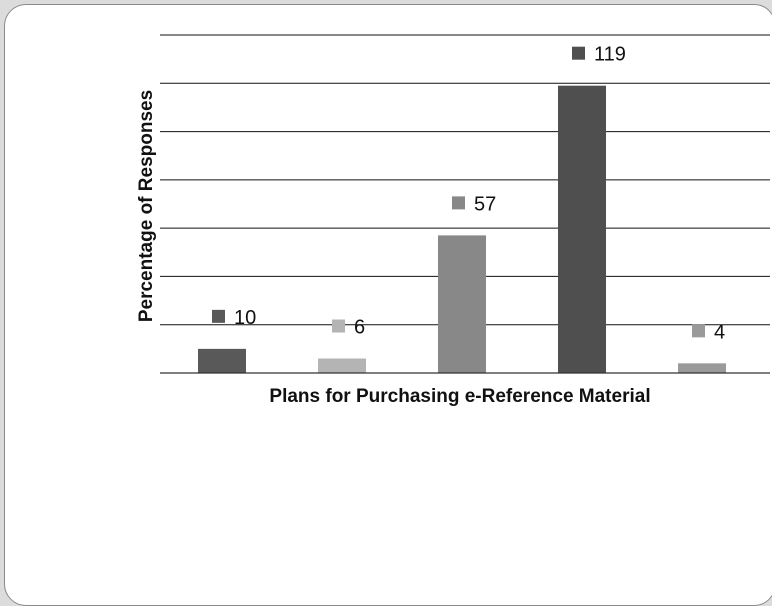 The width and height of the screenshot is (772, 606). Describe the element at coordinates (485, 204) in the screenshot. I see `data-label-value: 57` at that location.